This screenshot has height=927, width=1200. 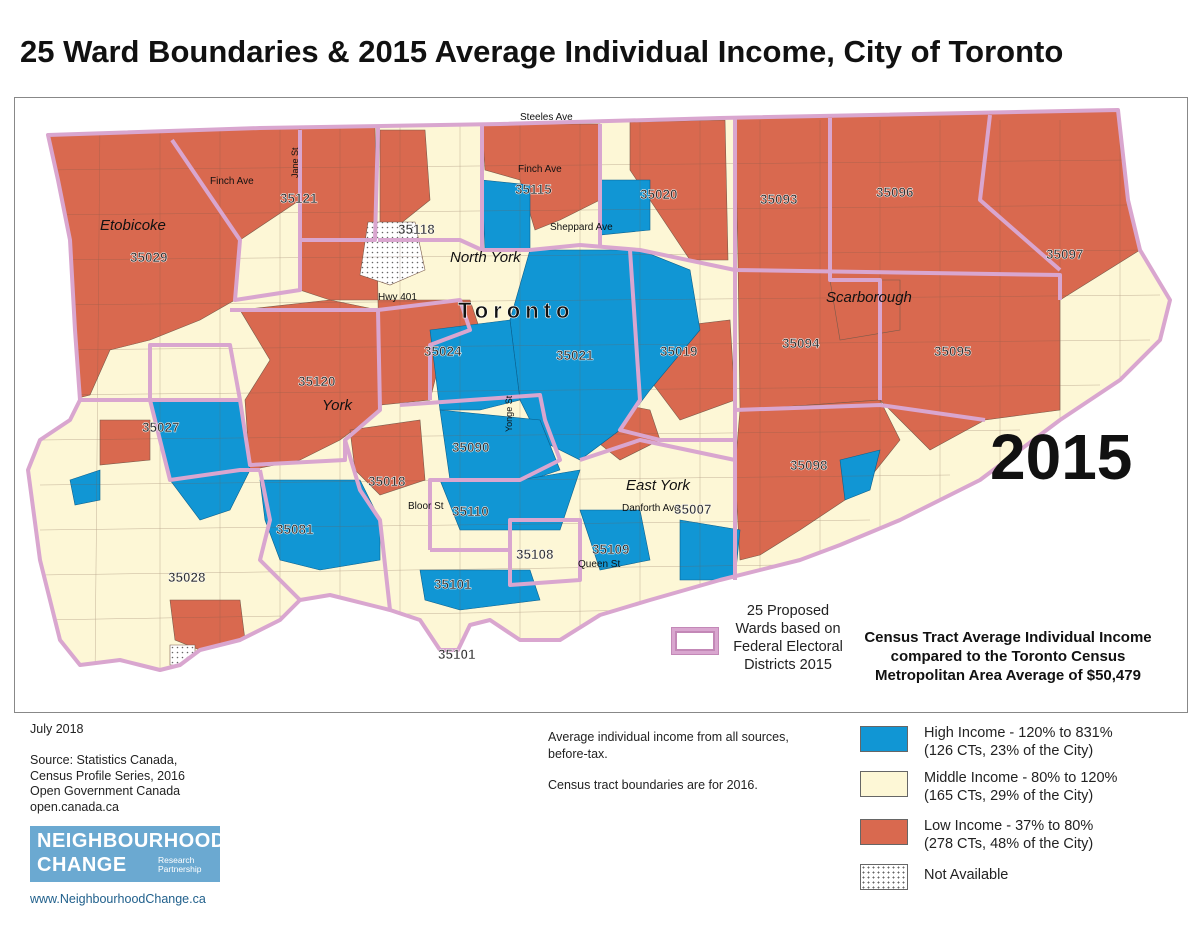 What do you see at coordinates (443, 351) in the screenshot?
I see `ward-label: 35024` at bounding box center [443, 351].